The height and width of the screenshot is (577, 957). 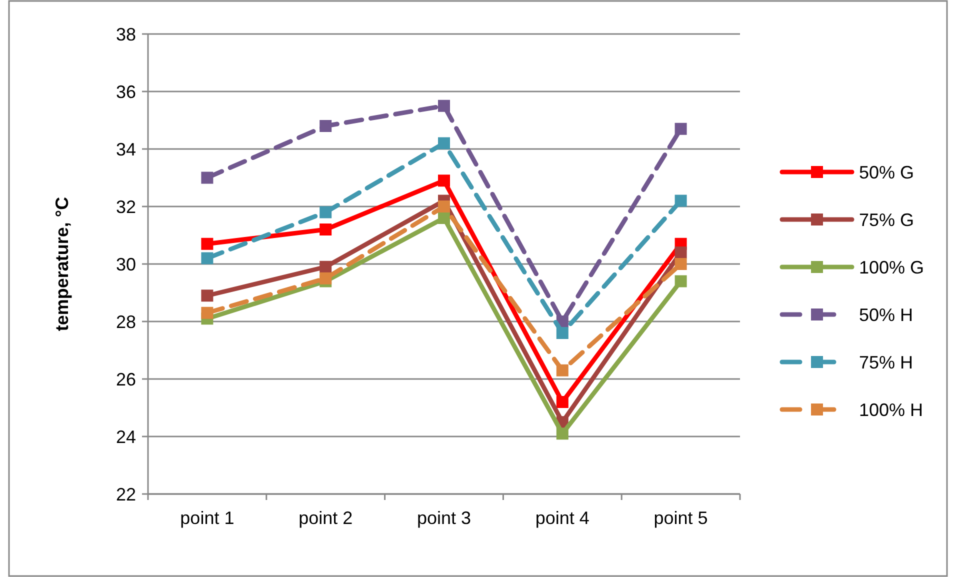 I want to click on y-tick-label: 34, so click(x=126, y=149).